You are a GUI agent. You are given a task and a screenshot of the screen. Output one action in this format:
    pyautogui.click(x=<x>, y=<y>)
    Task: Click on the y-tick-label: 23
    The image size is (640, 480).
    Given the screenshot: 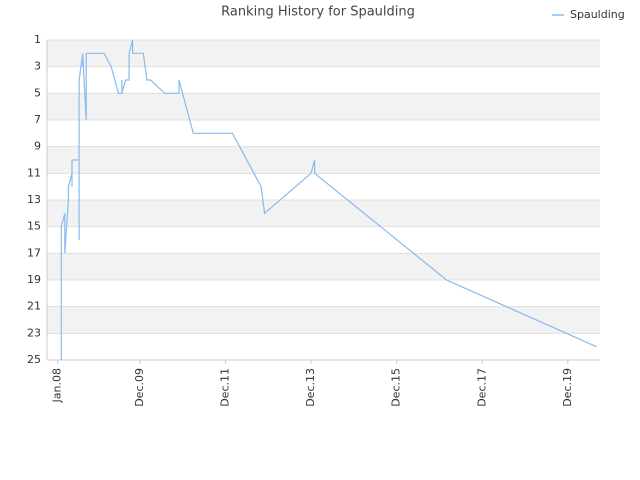 What is the action you would take?
    pyautogui.click(x=34, y=332)
    